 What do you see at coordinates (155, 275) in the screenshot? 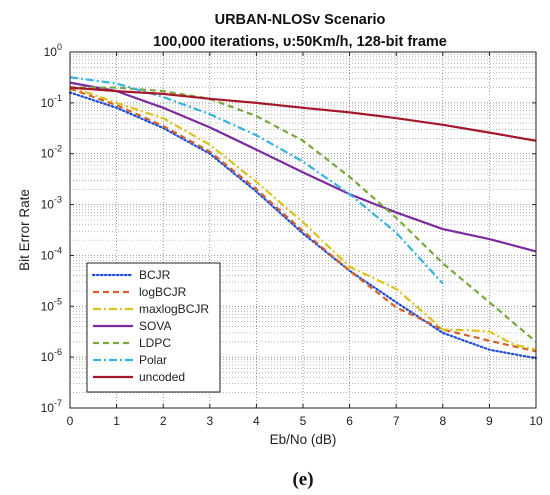
I see `legend-label-bcjr: BCJR` at bounding box center [155, 275].